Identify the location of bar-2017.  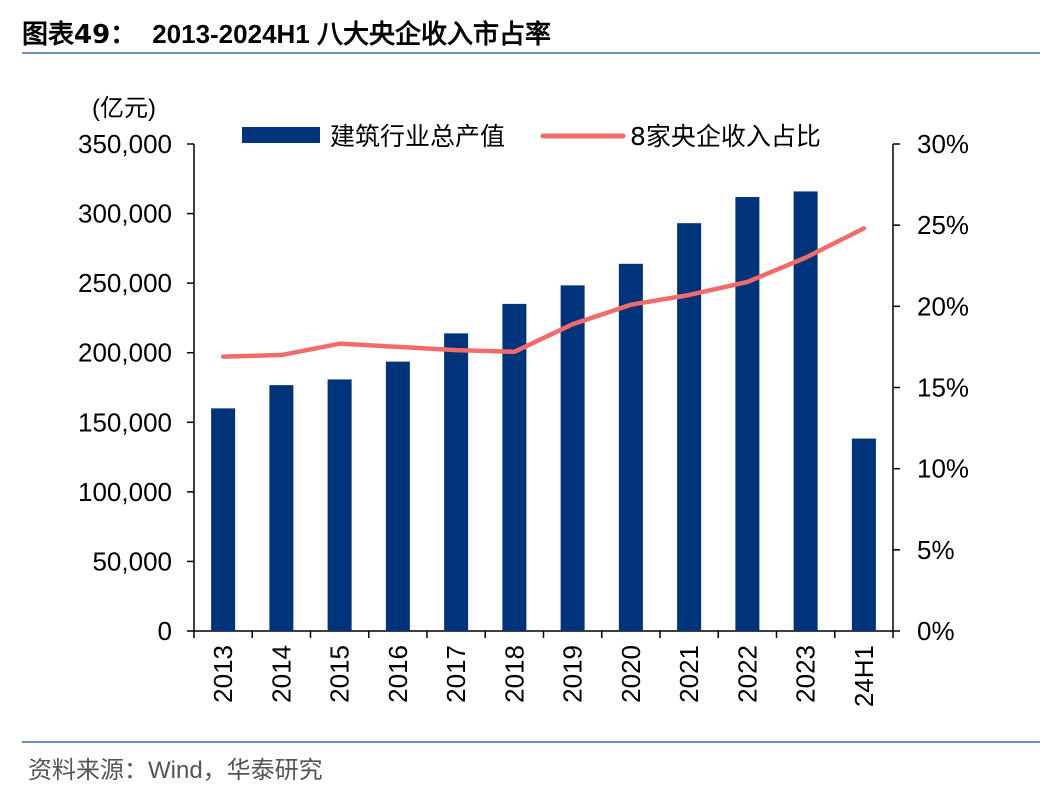
(456, 482).